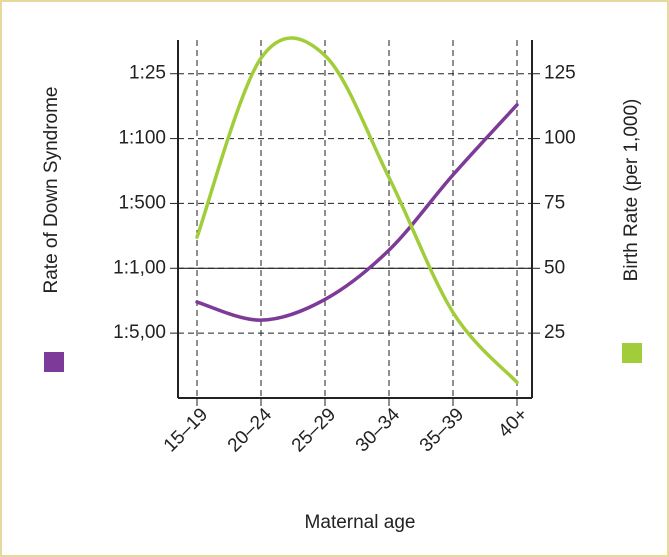 This screenshot has height=557, width=669. Describe the element at coordinates (554, 202) in the screenshot. I see `y2-tick-label: 75` at that location.